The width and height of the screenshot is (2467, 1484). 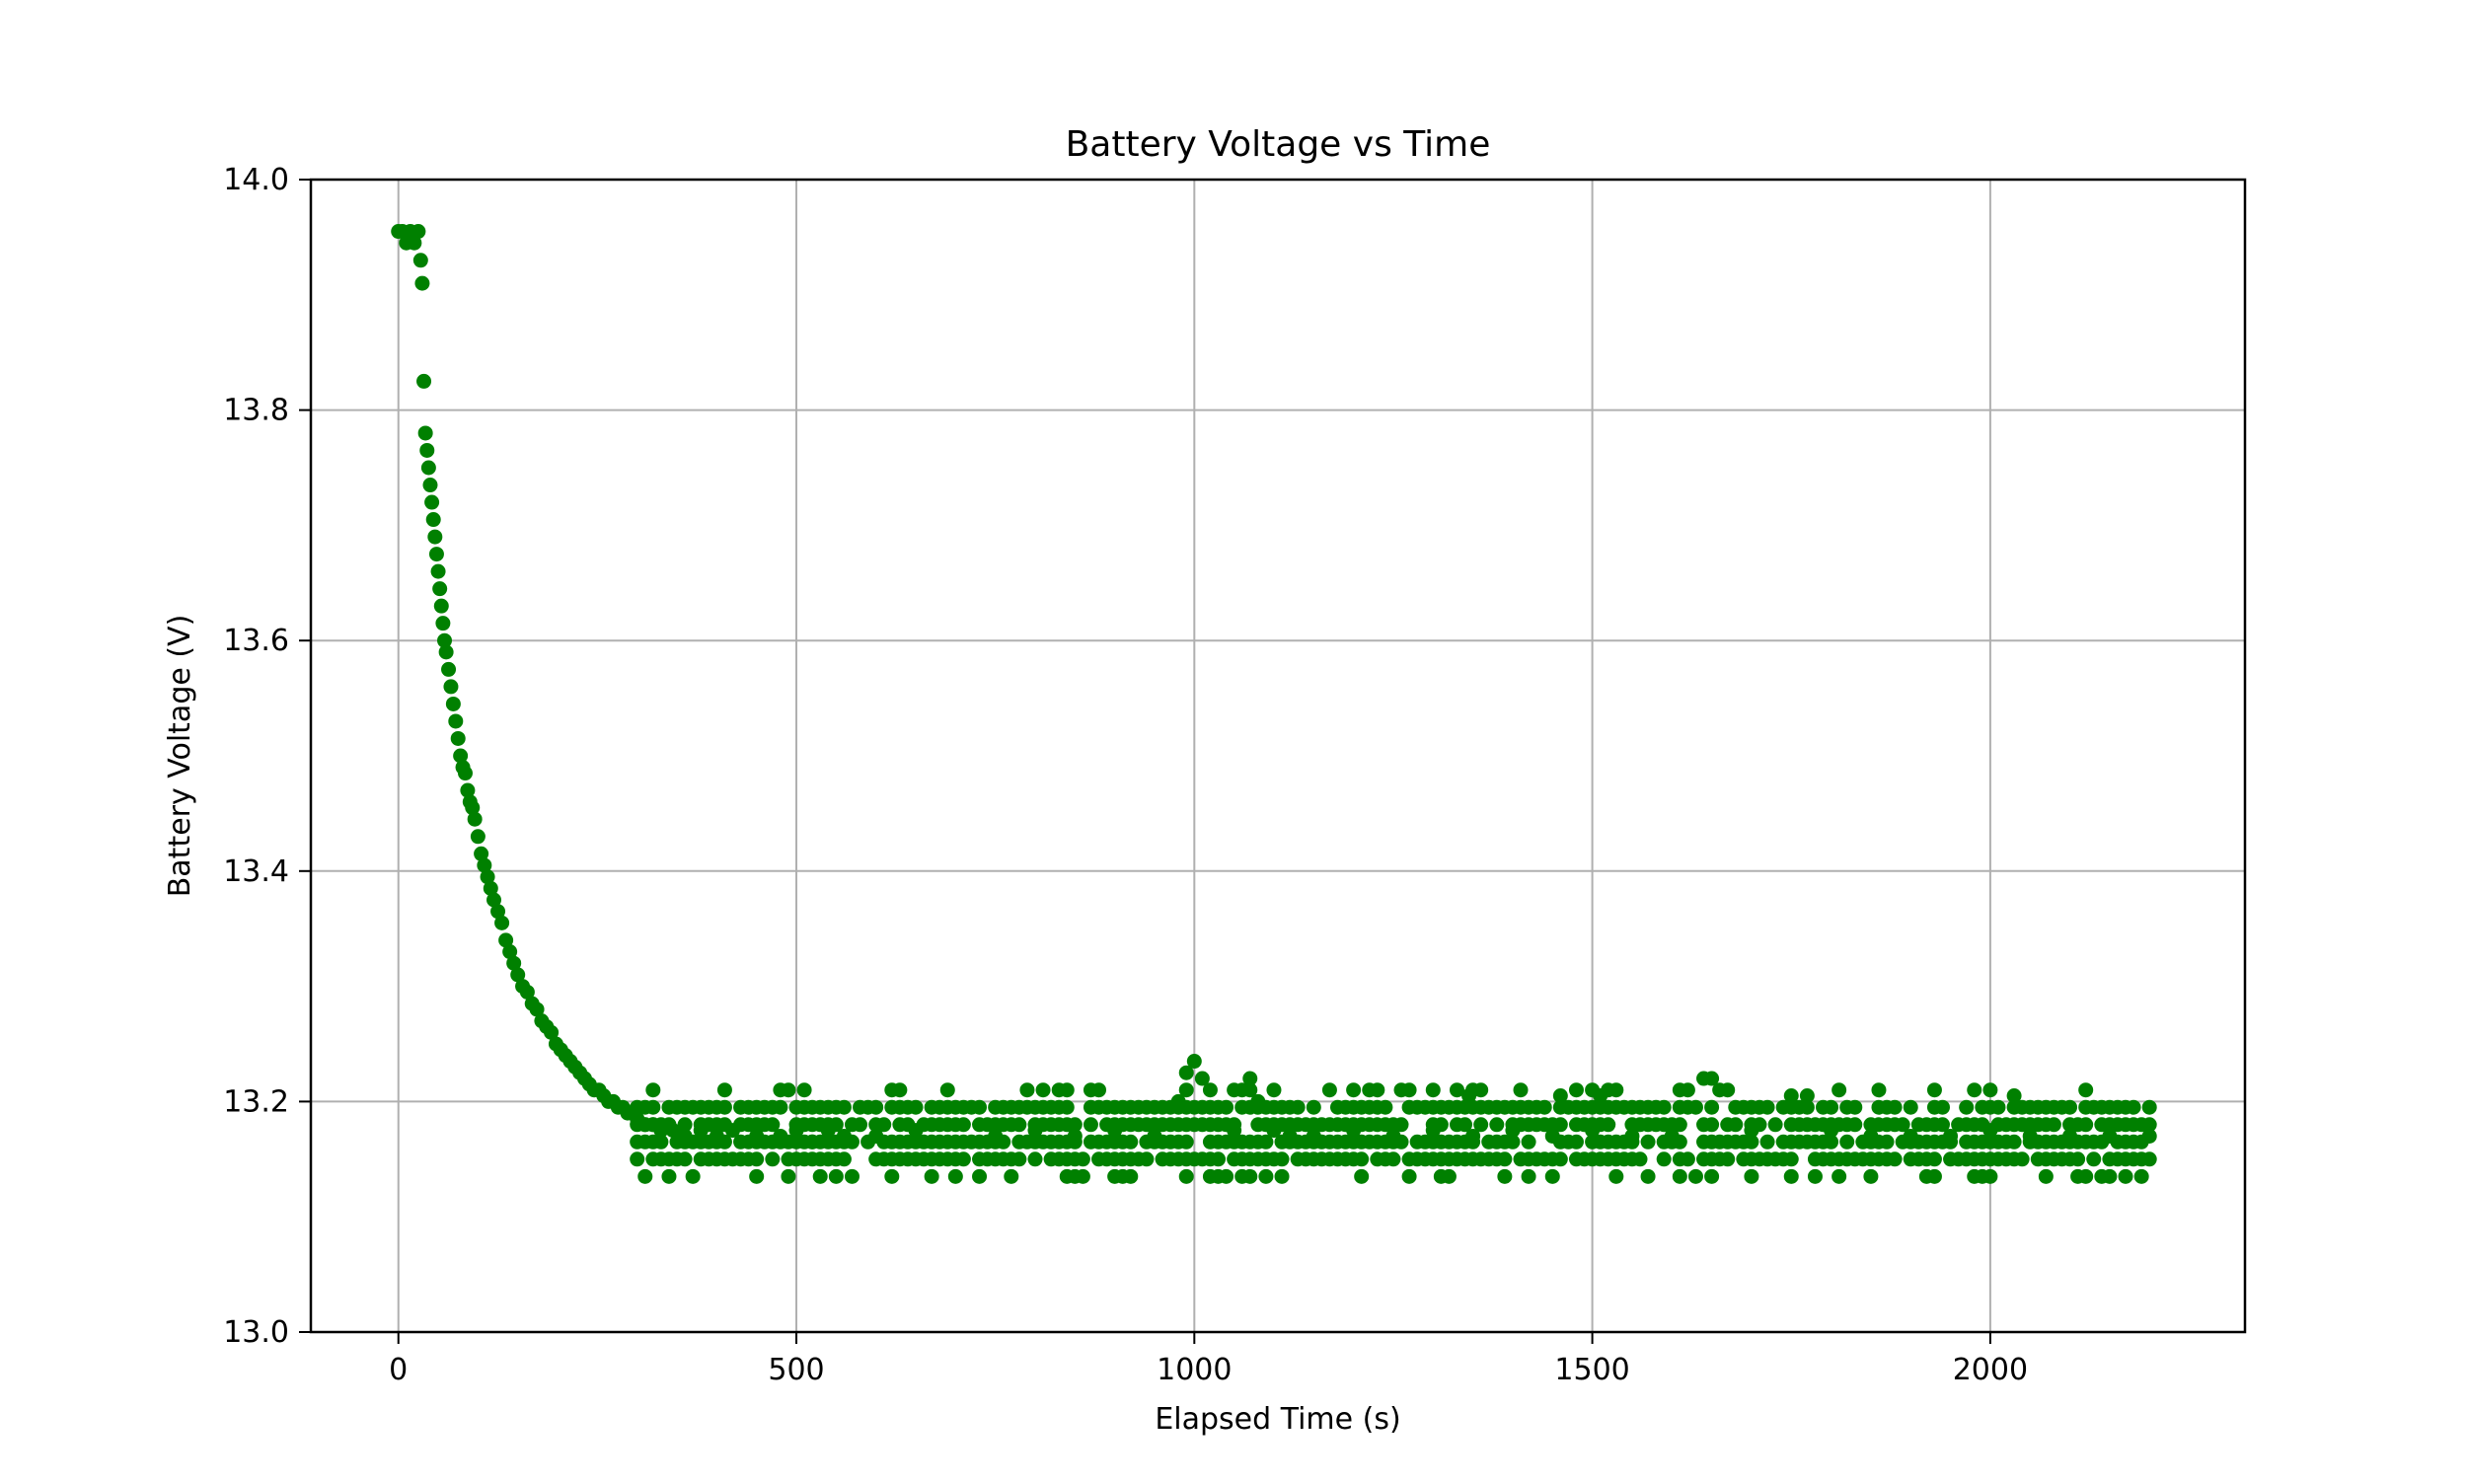 What do you see at coordinates (256, 180) in the screenshot?
I see `y-tick-label: 14.0` at bounding box center [256, 180].